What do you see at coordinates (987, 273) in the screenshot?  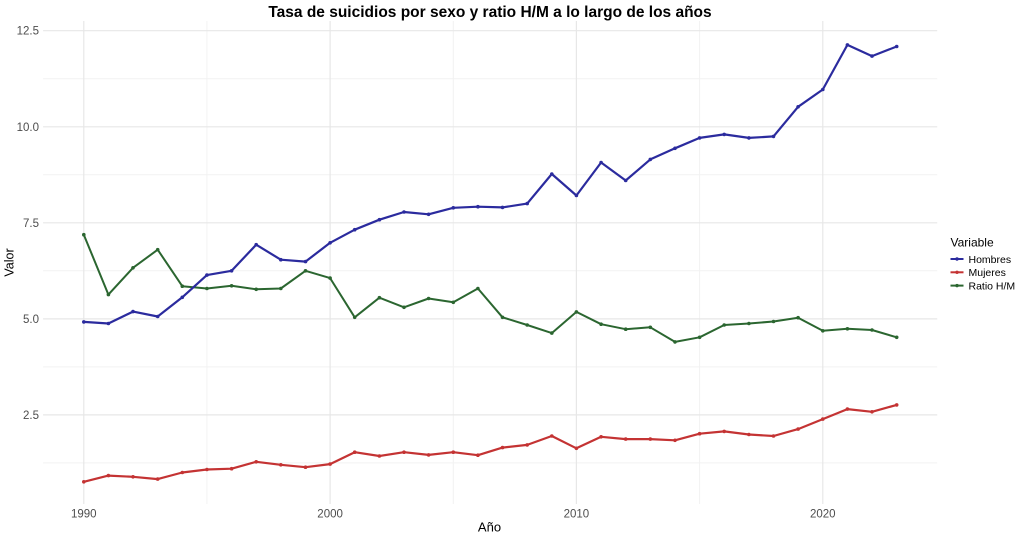 I see `svg-text: Mujeres` at bounding box center [987, 273].